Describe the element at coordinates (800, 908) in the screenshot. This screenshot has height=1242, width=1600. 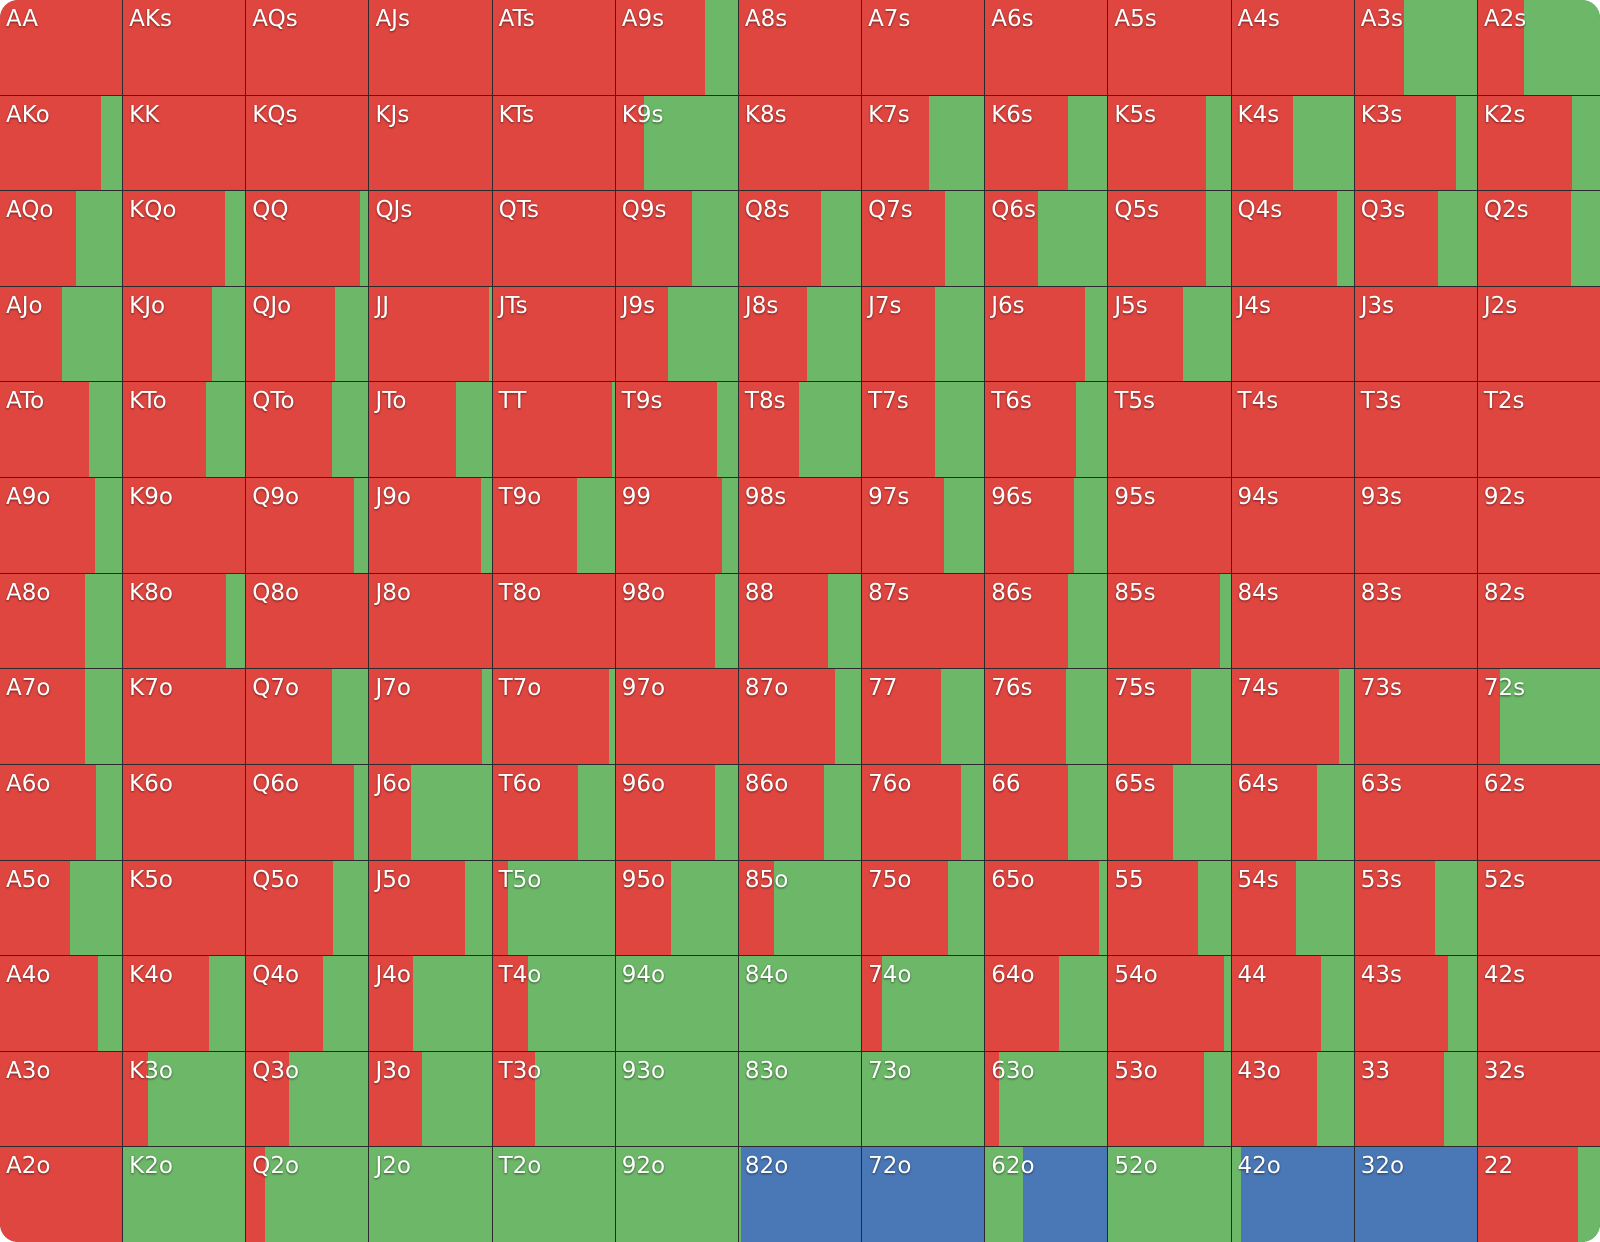
I see `hand-cell: 85o` at that location.